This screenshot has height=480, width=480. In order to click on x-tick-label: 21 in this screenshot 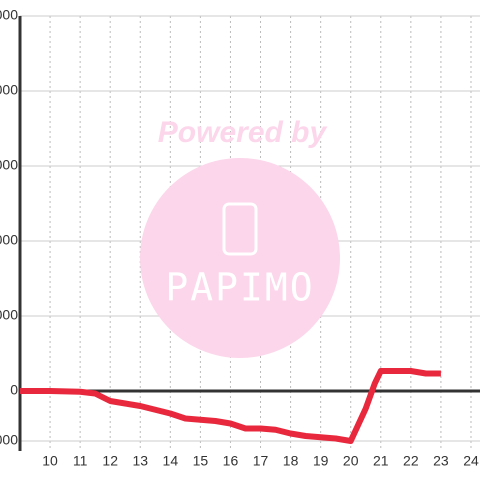, I will do `click(381, 461)`.